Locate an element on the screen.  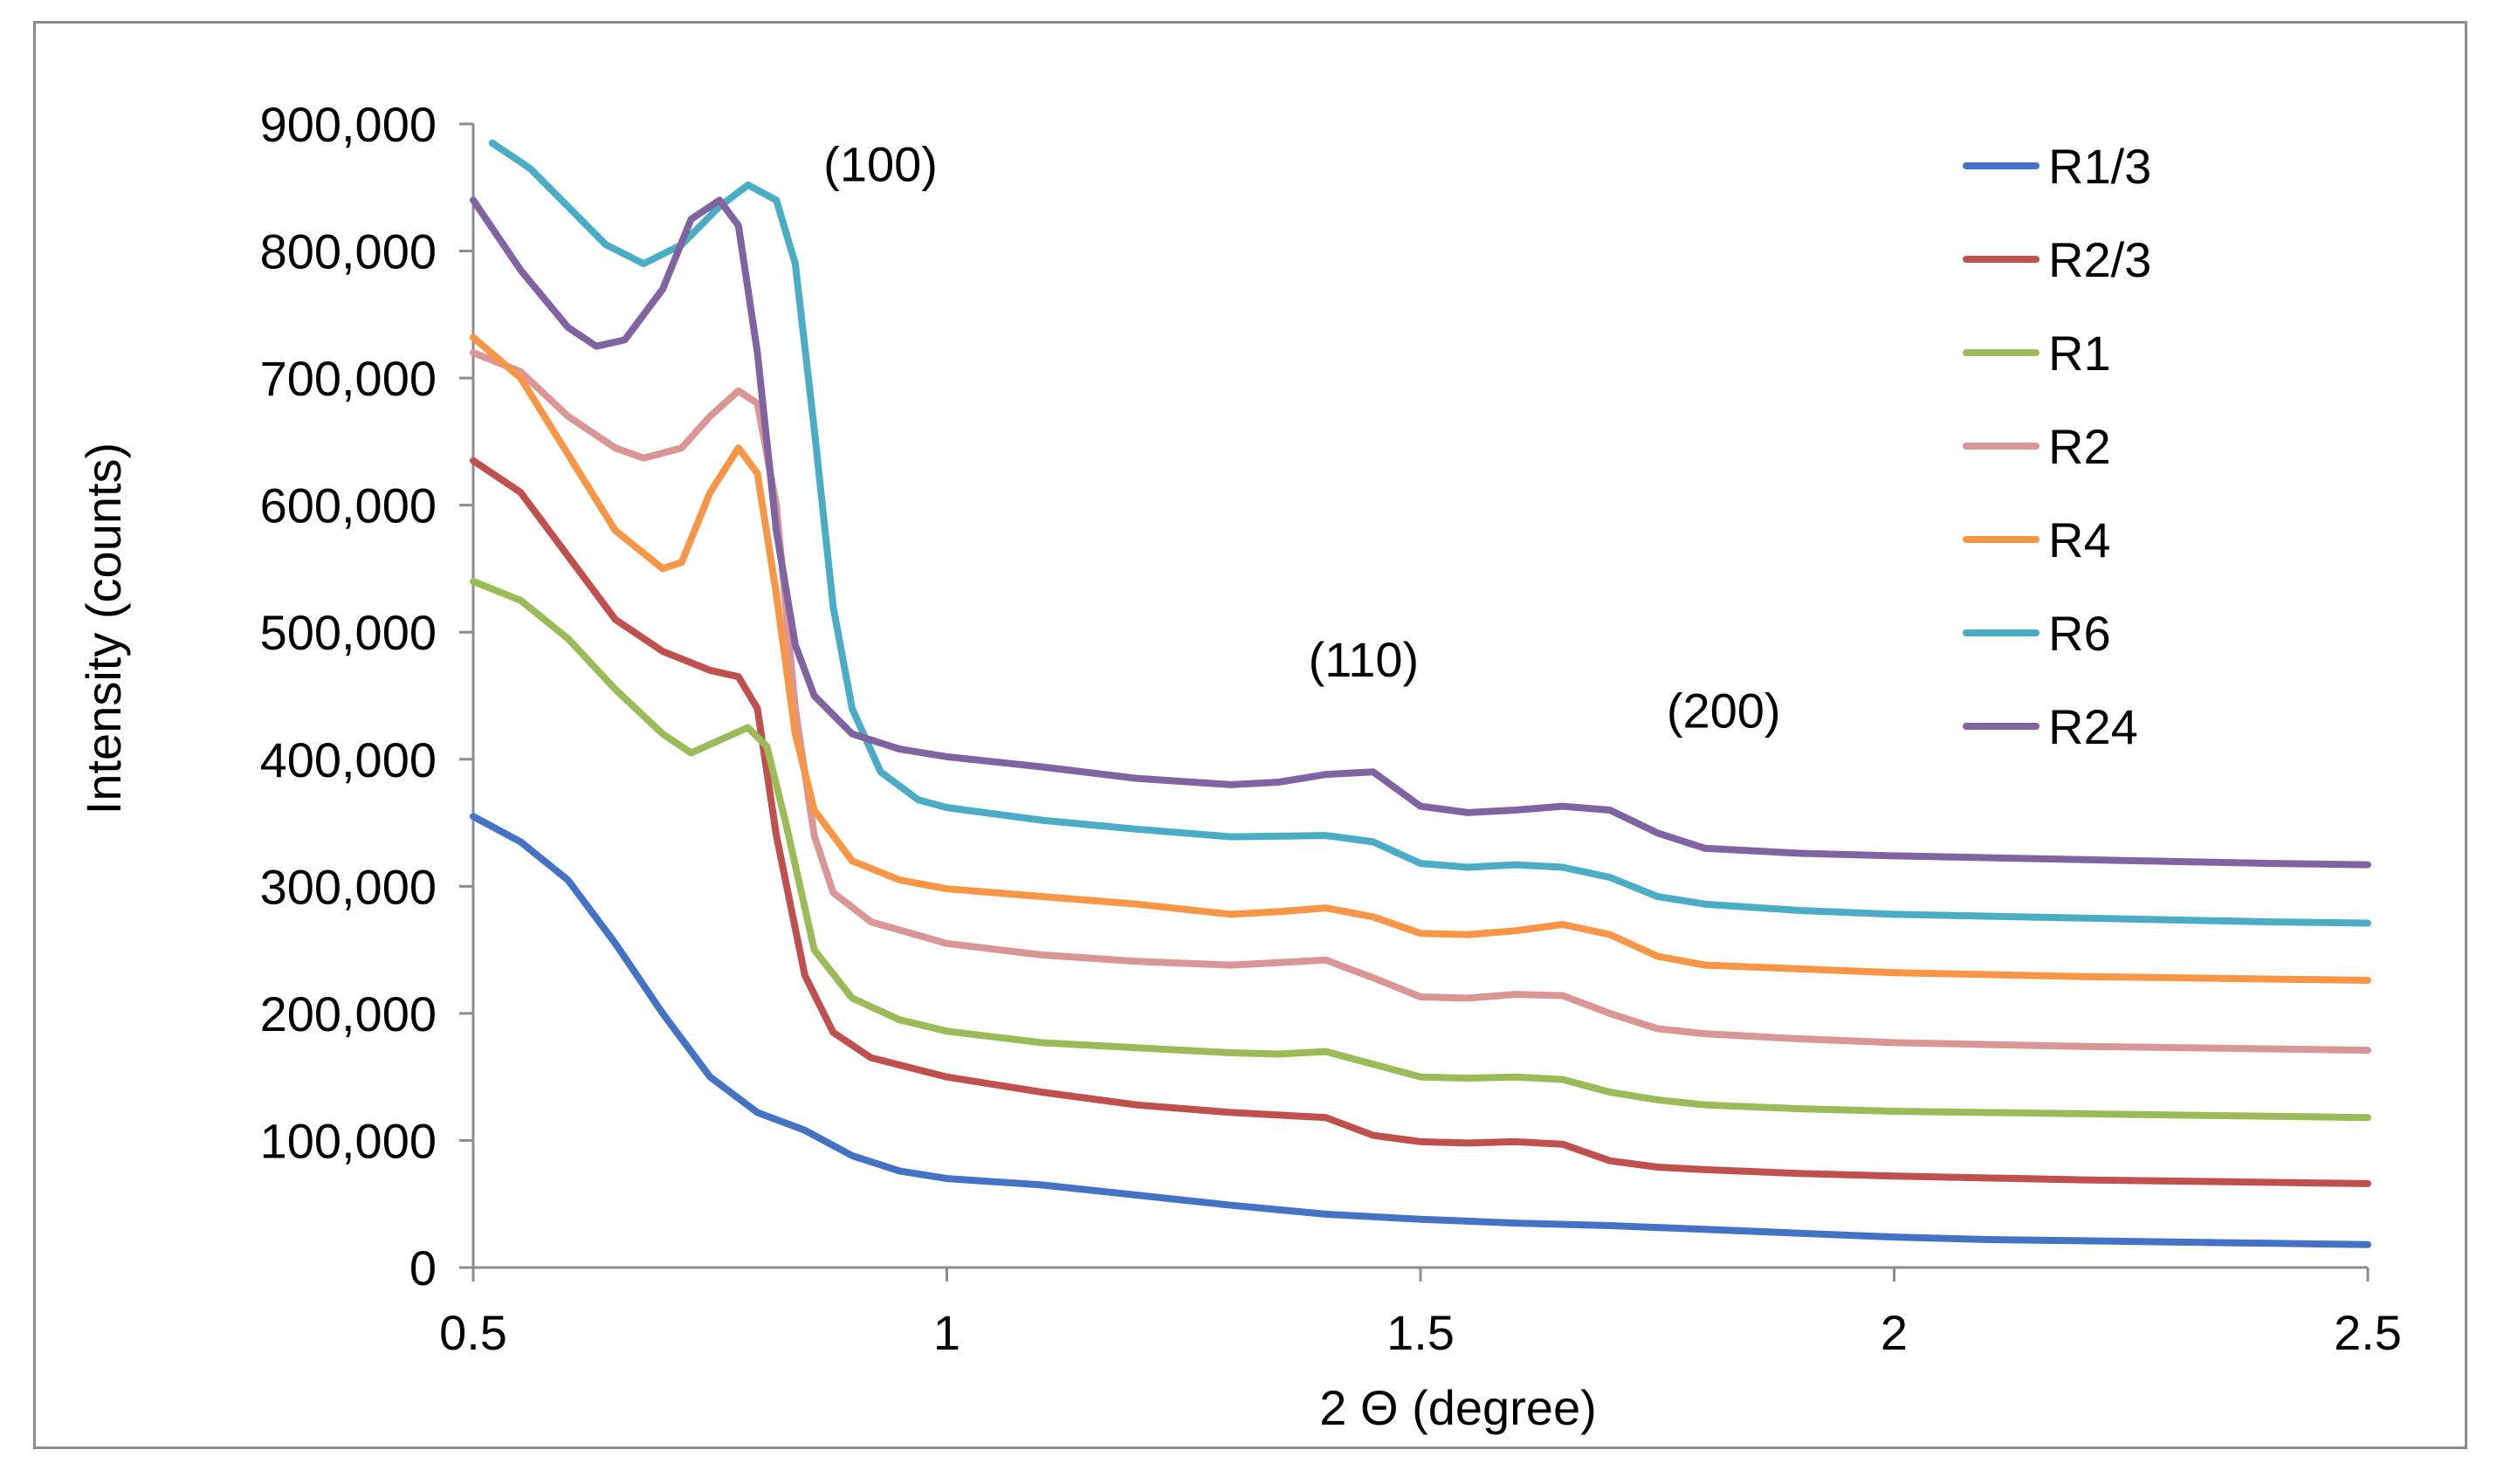
y-tick-label: 700,000 is located at coordinates (348, 378).